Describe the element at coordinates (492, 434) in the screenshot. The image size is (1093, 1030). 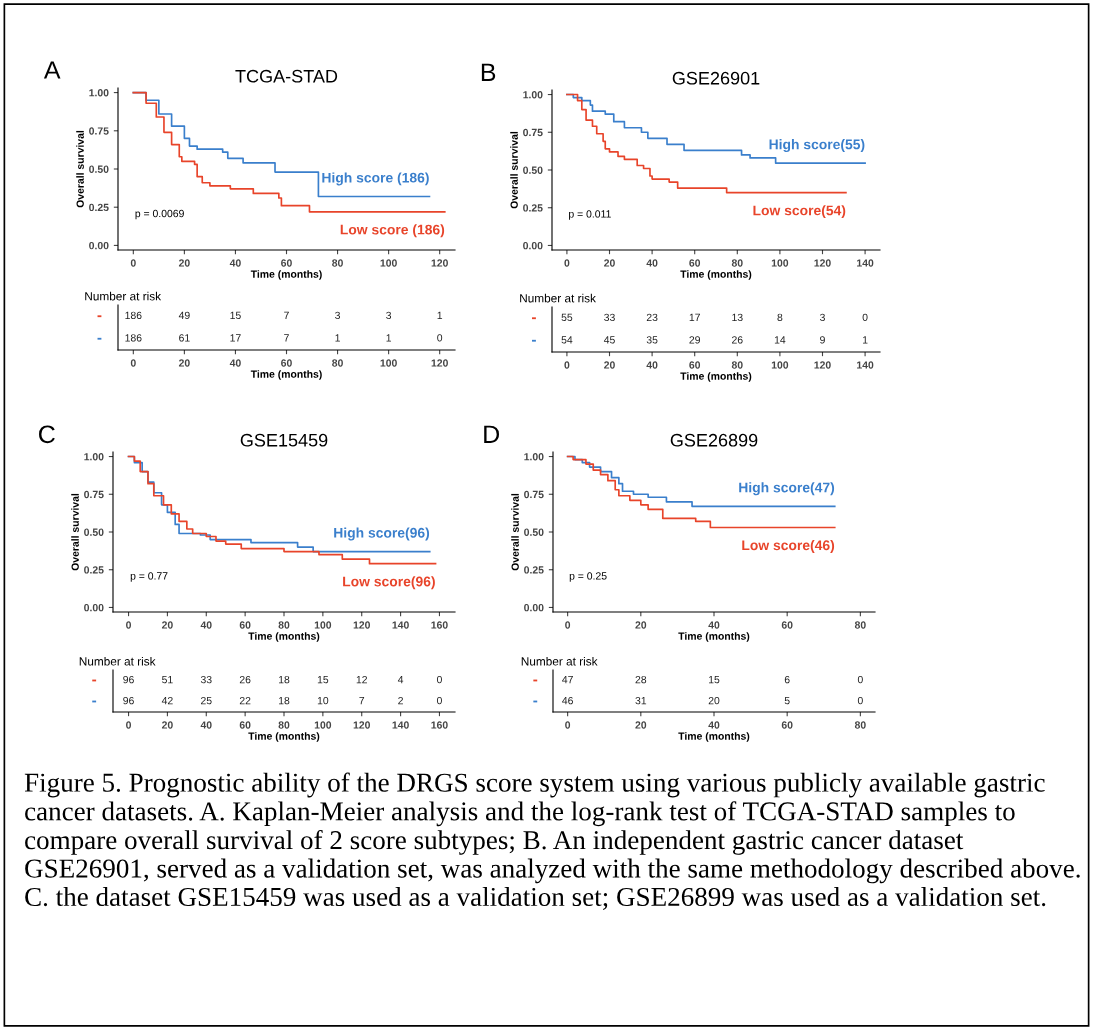
I see `text: D` at that location.